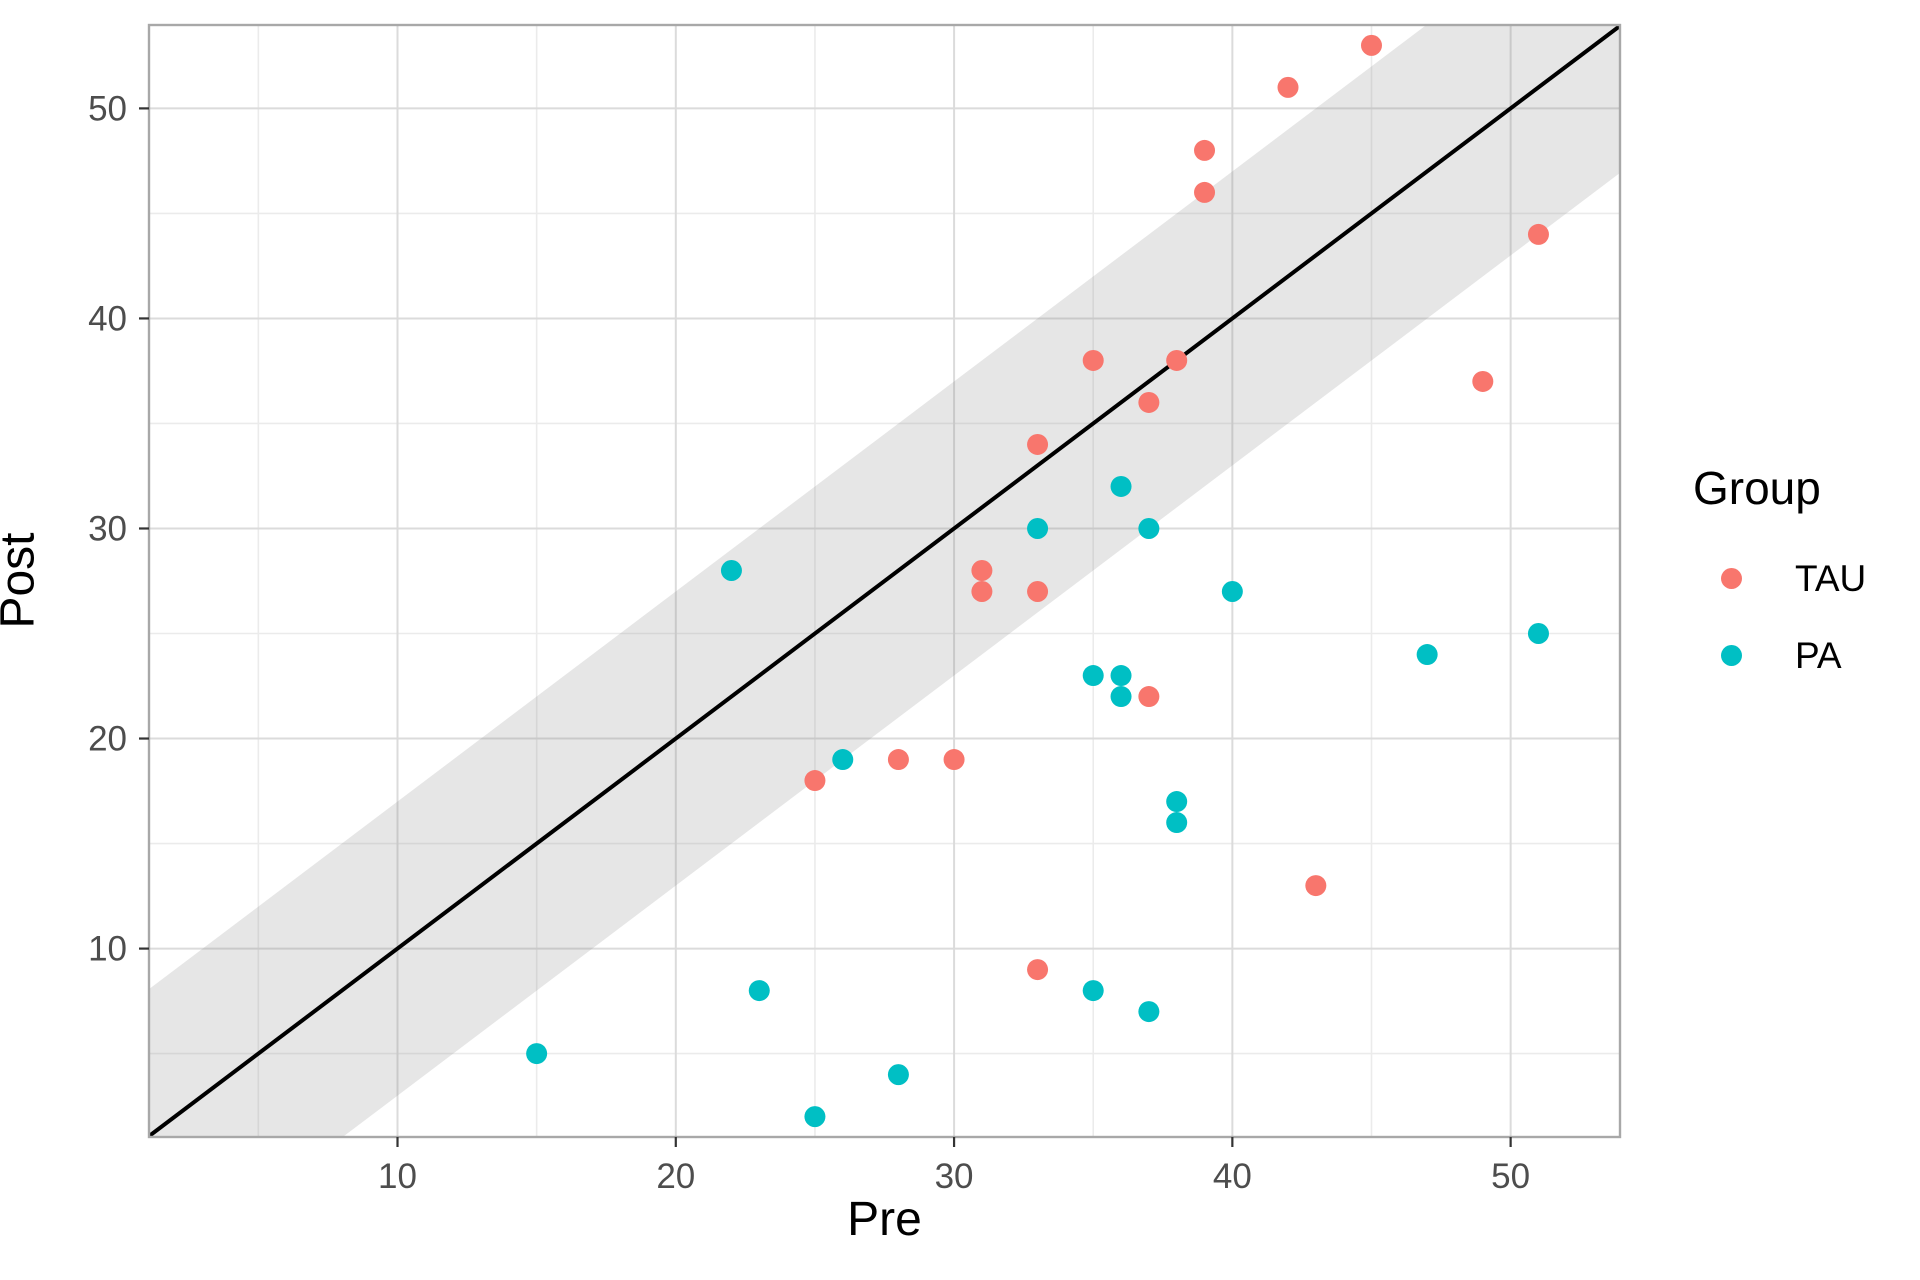 The width and height of the screenshot is (1920, 1280). I want to click on x-axis-title: Pre, so click(884, 1219).